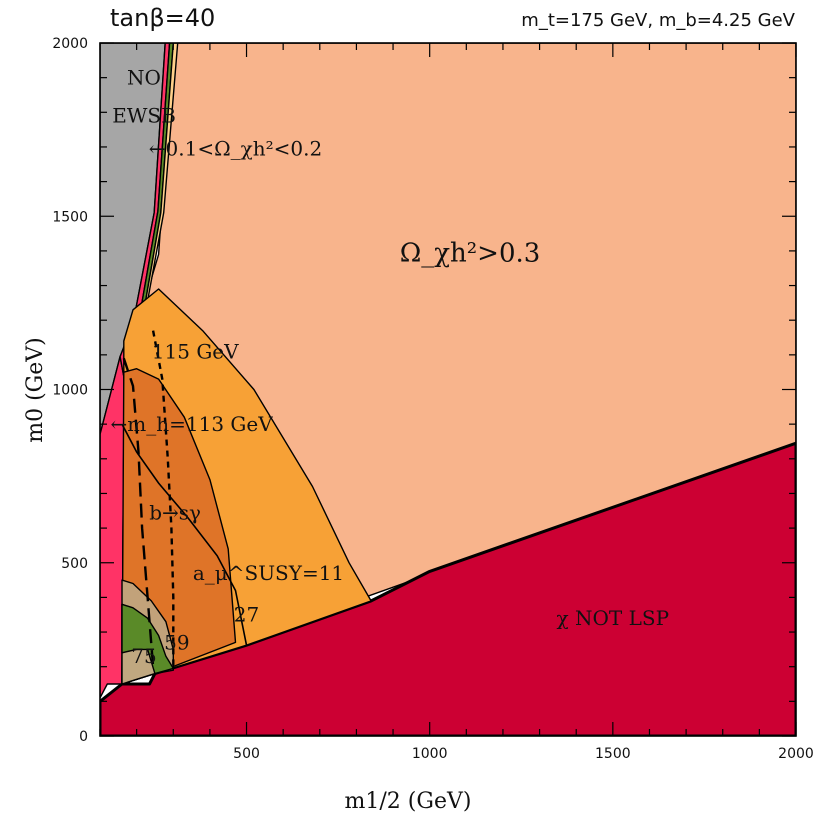 Image resolution: width=830 pixels, height=830 pixels. What do you see at coordinates (613, 754) in the screenshot?
I see `x-tick-label: 1500` at bounding box center [613, 754].